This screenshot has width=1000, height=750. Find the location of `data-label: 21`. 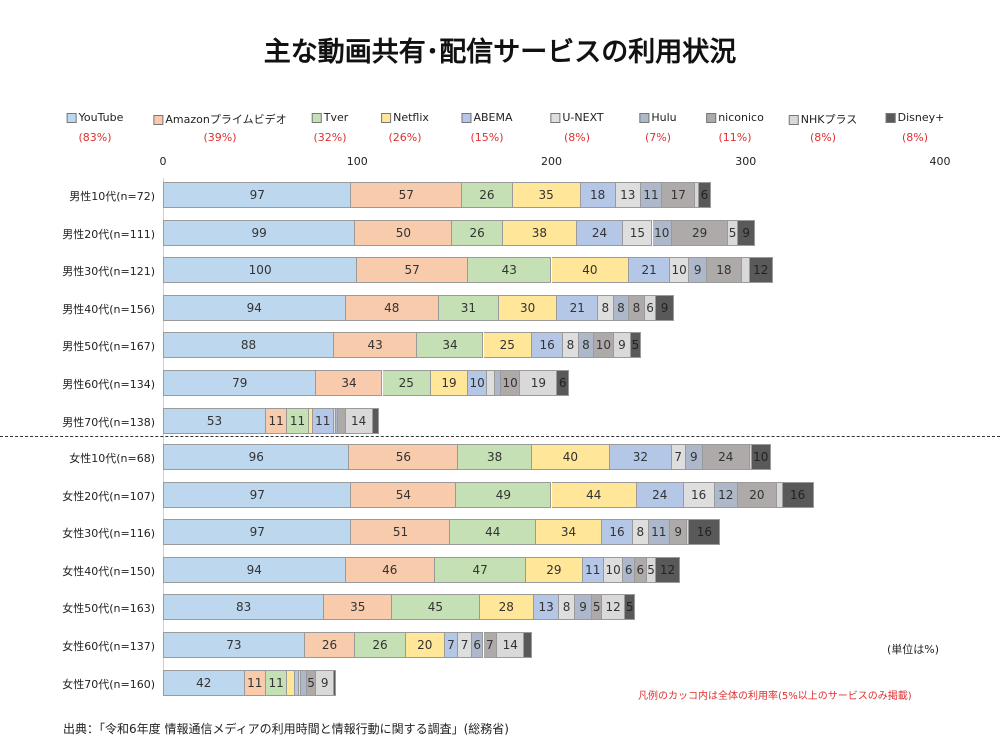

data-label: 21 is located at coordinates (649, 270).